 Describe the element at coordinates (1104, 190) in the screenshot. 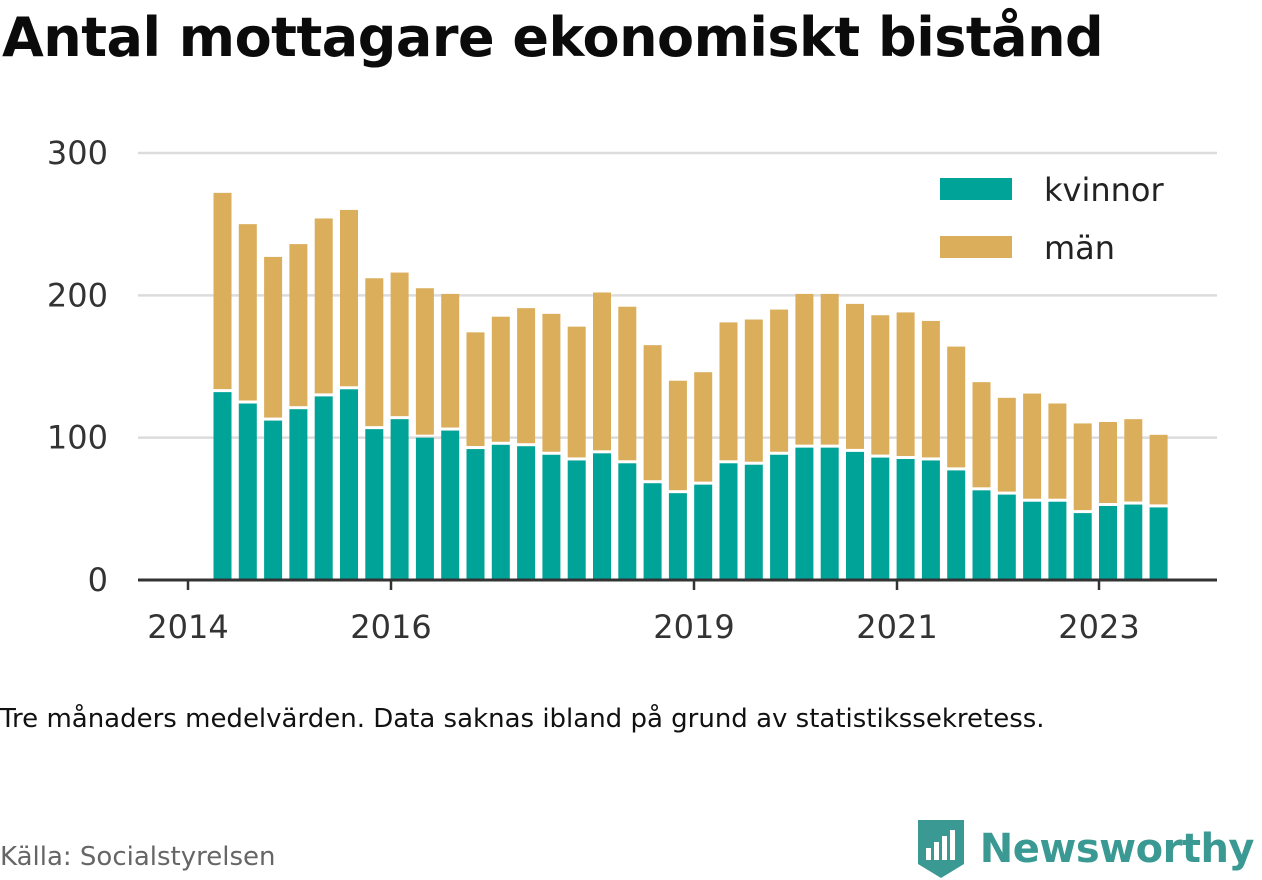

I see `legend-label-kvinnor: kvinnor` at that location.